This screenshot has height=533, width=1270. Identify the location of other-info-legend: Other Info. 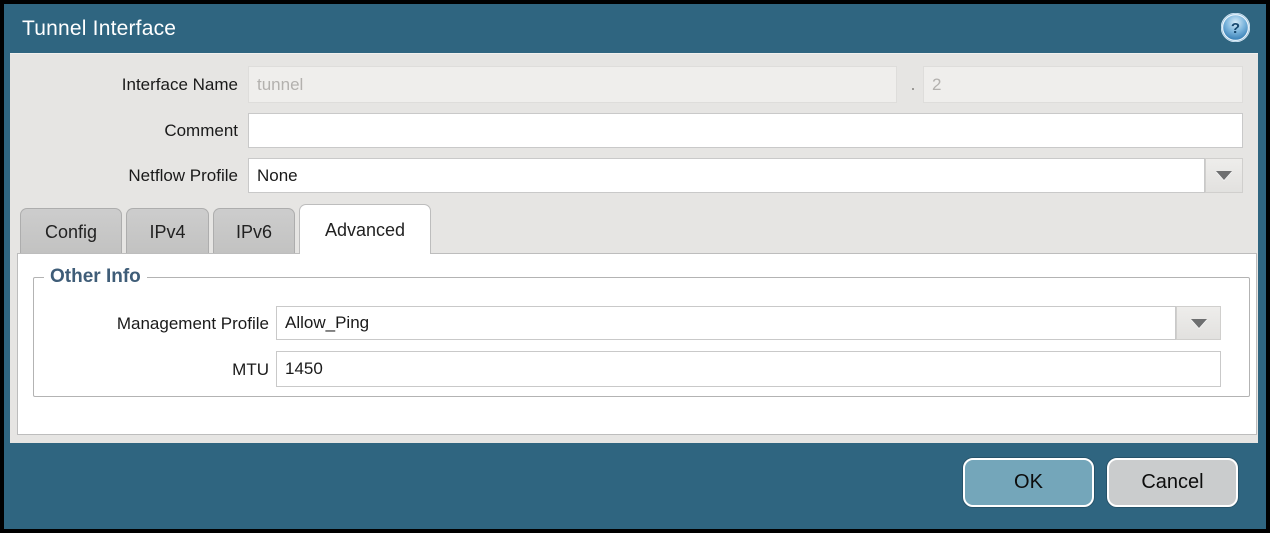
(95, 276).